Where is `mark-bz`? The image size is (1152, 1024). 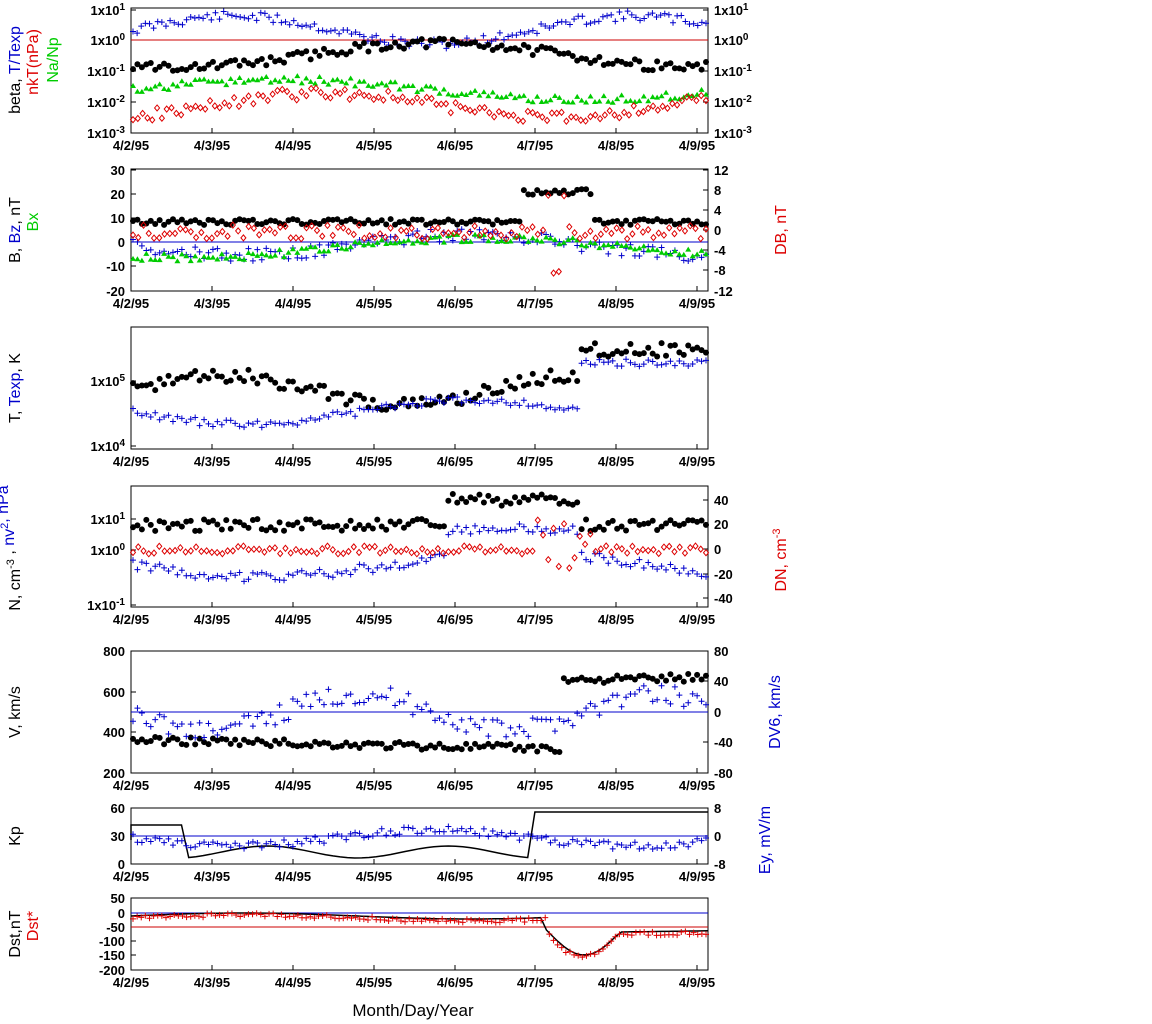 mark-bz is located at coordinates (266, 248).